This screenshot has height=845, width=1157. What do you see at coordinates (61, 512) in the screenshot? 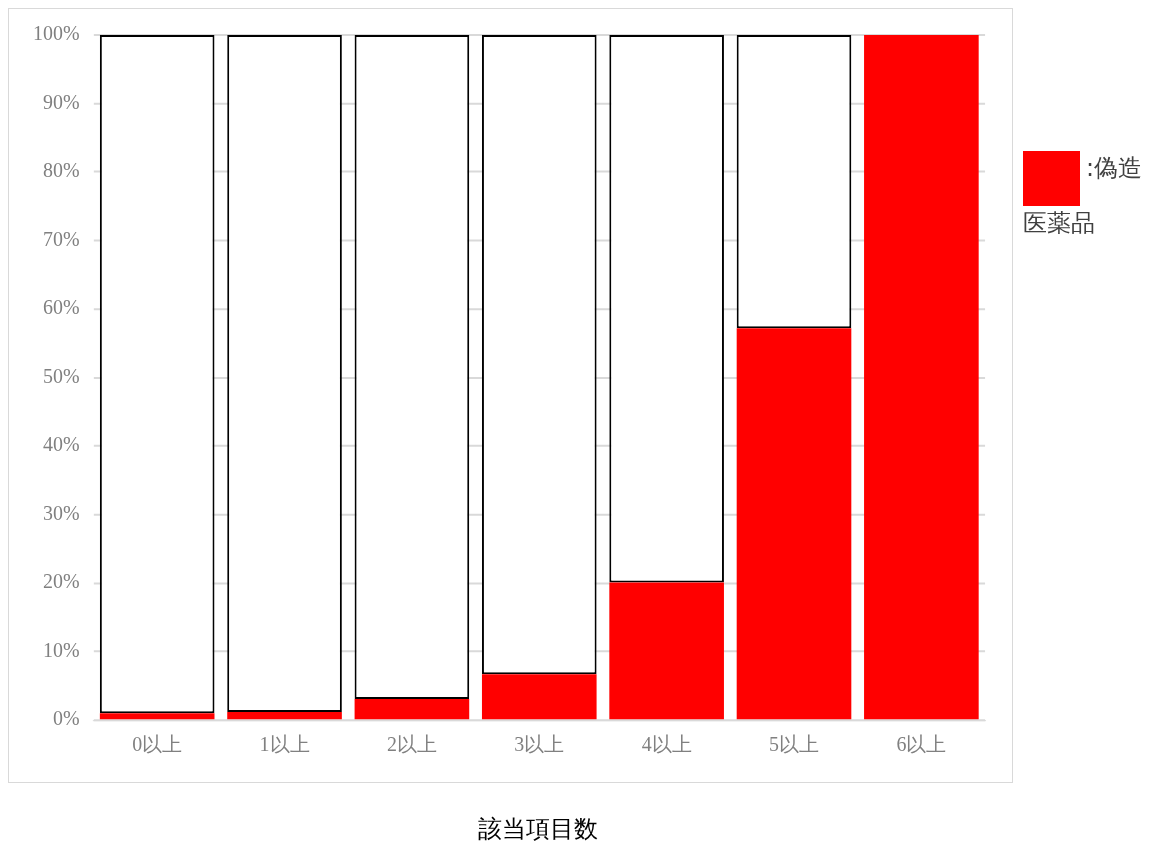
I see `y-tick-label: 30%` at bounding box center [61, 512].